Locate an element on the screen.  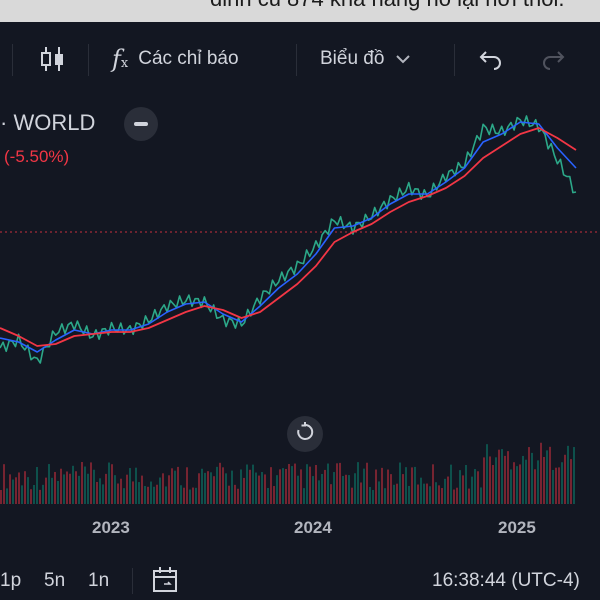
chart-toolbar: fx Các chỉ báo Biểu đồ is located at coordinates (300, 59).